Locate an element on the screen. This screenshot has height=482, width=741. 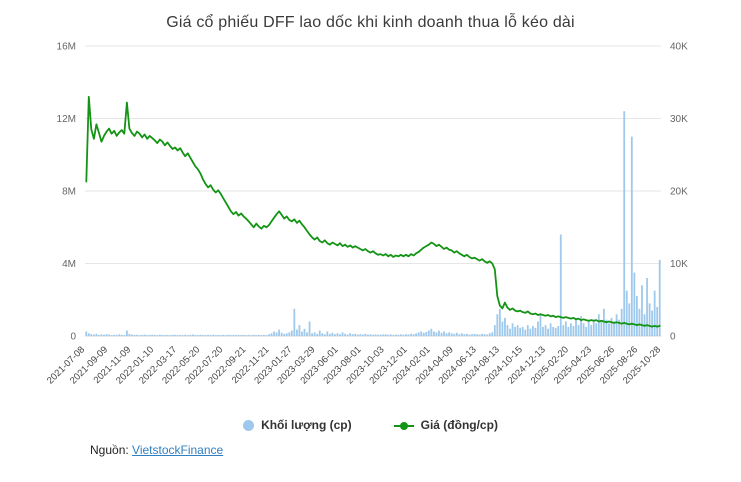
svg-text: 40K is located at coordinates (679, 47).